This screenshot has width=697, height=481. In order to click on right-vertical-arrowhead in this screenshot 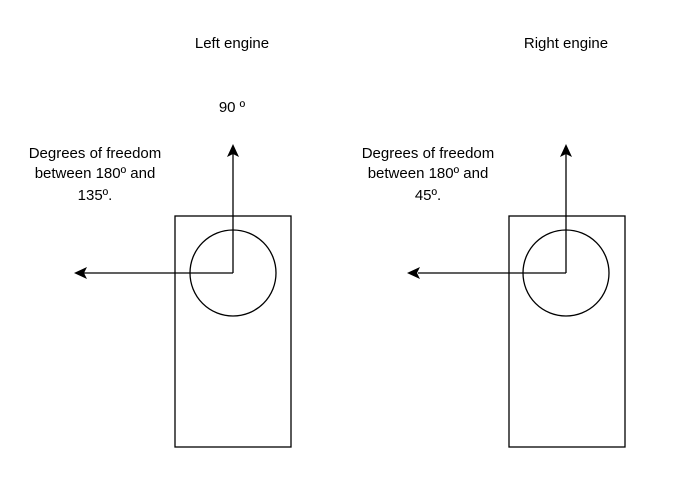, I will do `click(566, 150)`.